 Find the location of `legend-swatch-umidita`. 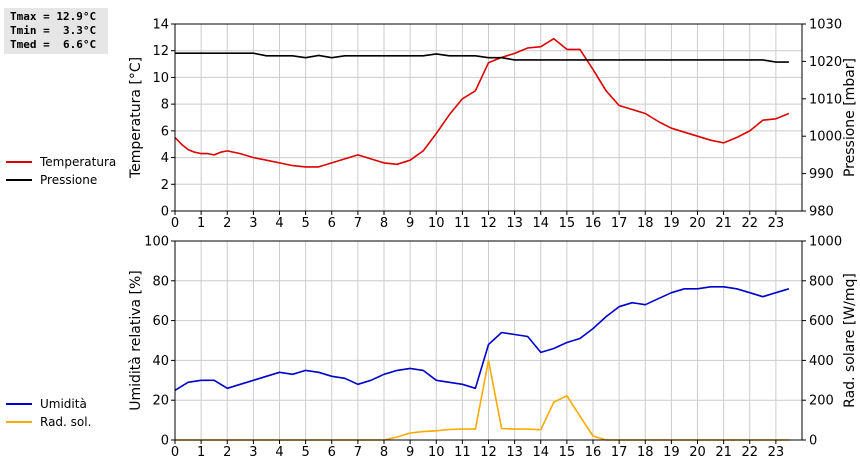

legend-swatch-umidita is located at coordinates (19, 404).